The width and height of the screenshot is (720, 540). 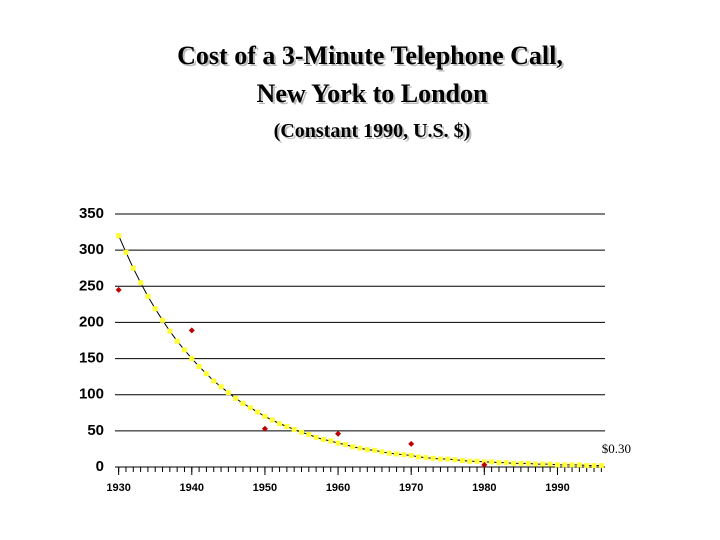 I want to click on annotation: $0.30, so click(x=616, y=448).